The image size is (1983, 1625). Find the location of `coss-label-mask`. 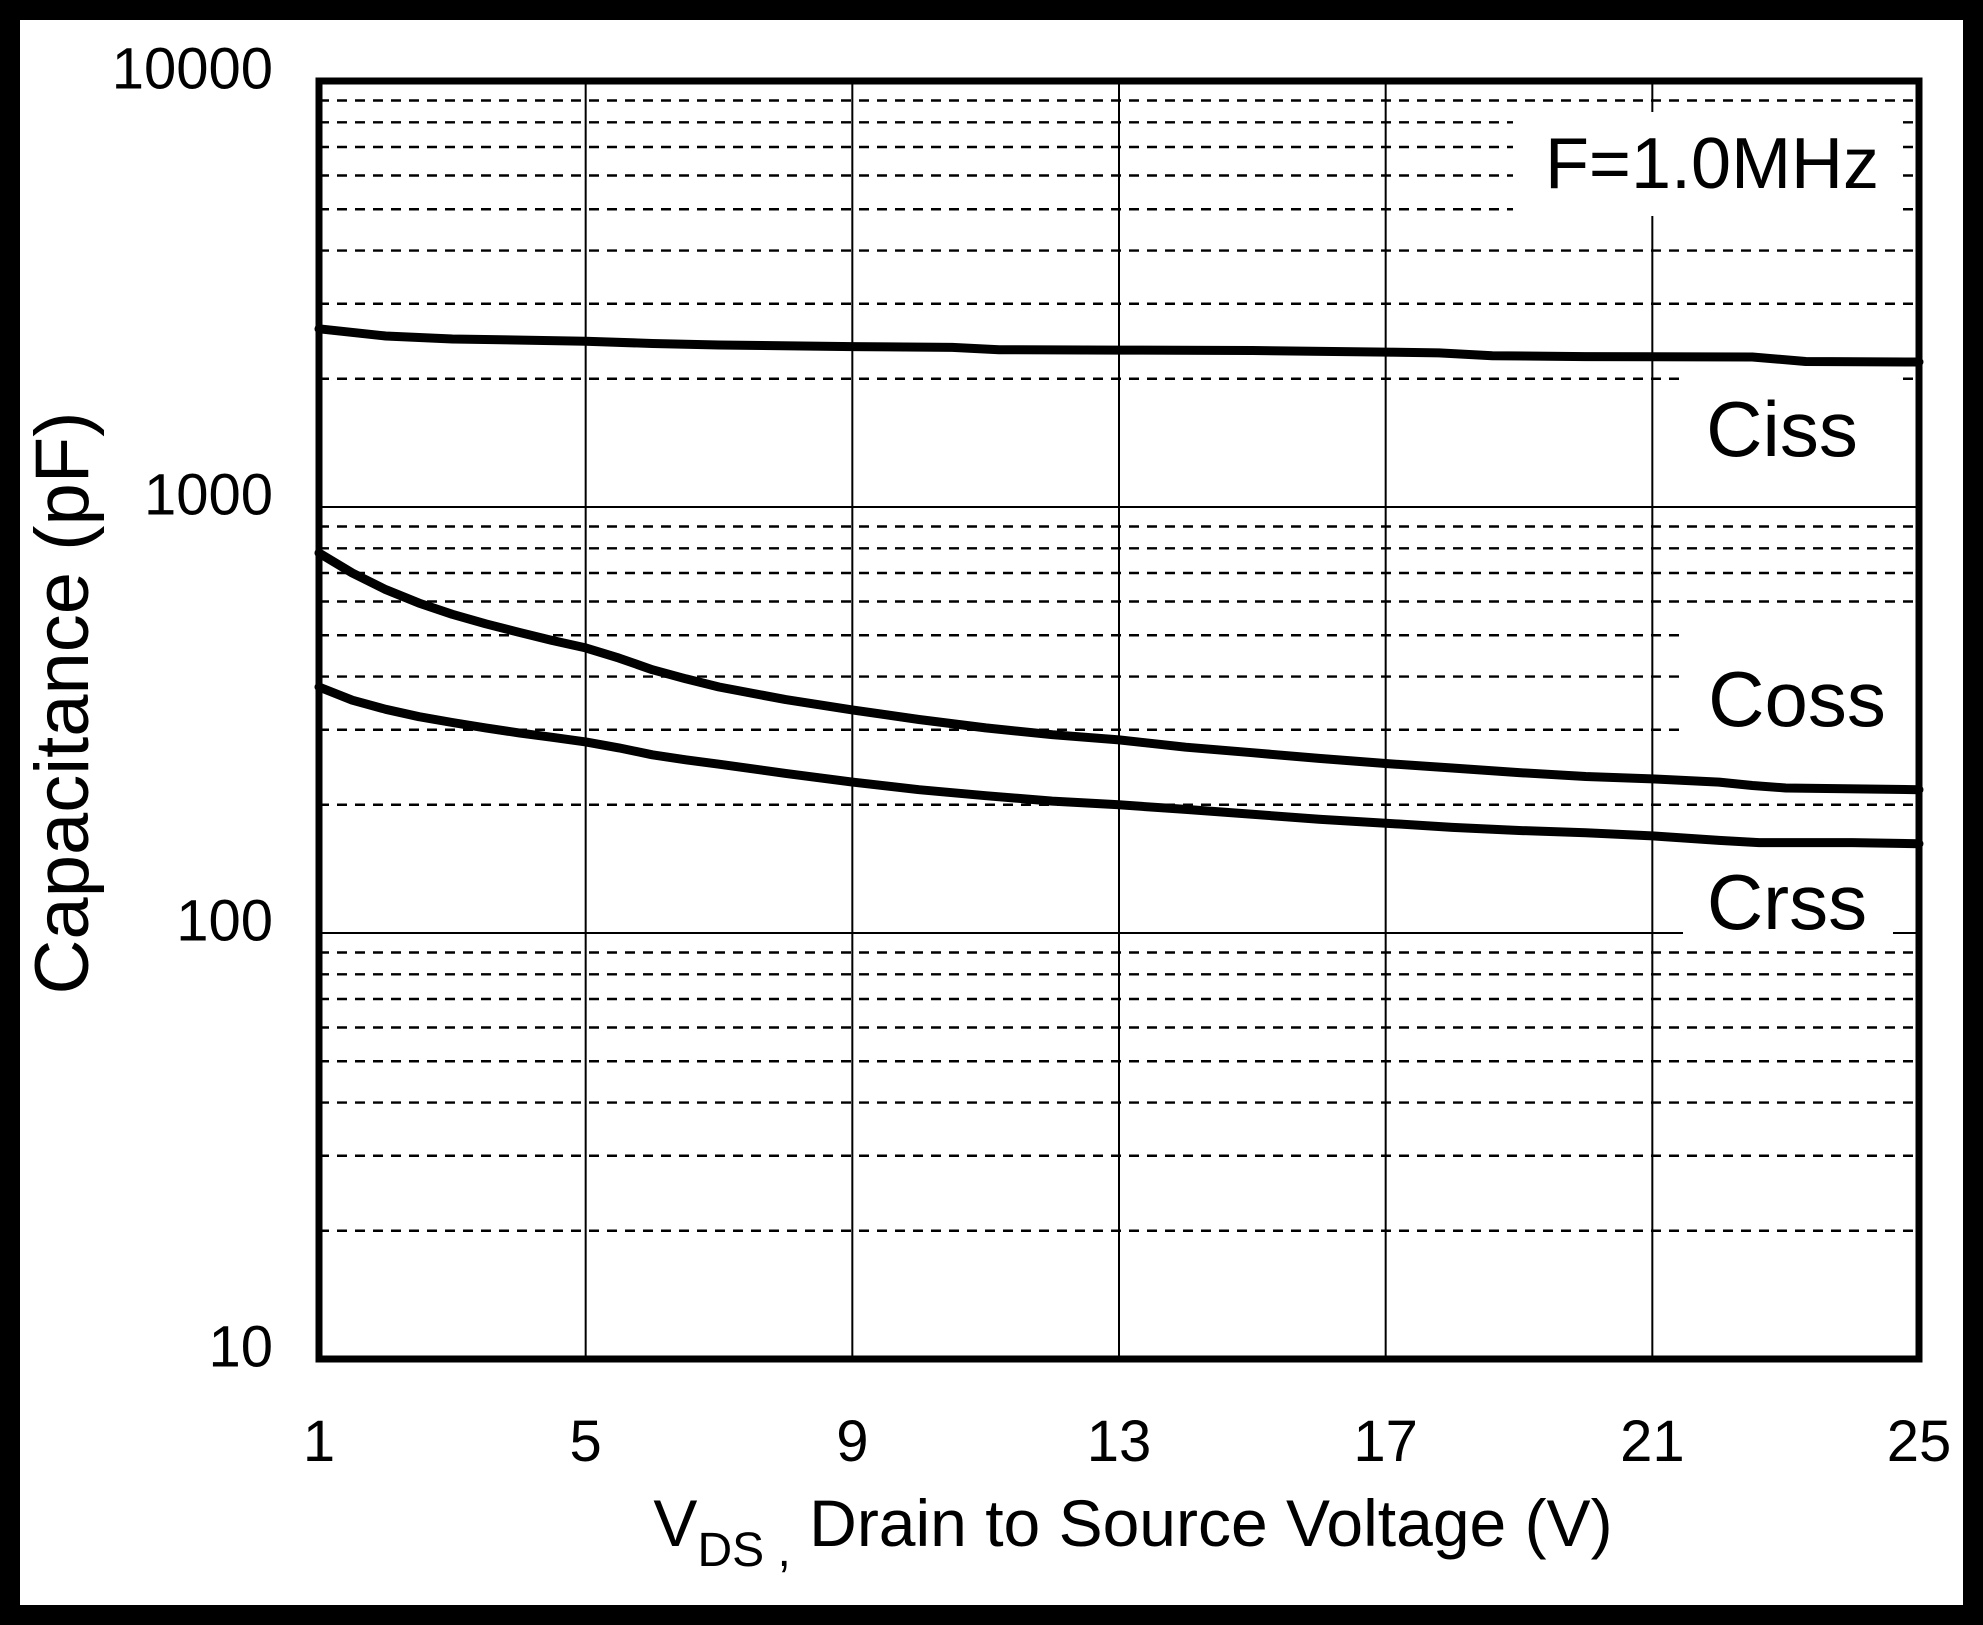

coss-label-mask is located at coordinates (1797, 690).